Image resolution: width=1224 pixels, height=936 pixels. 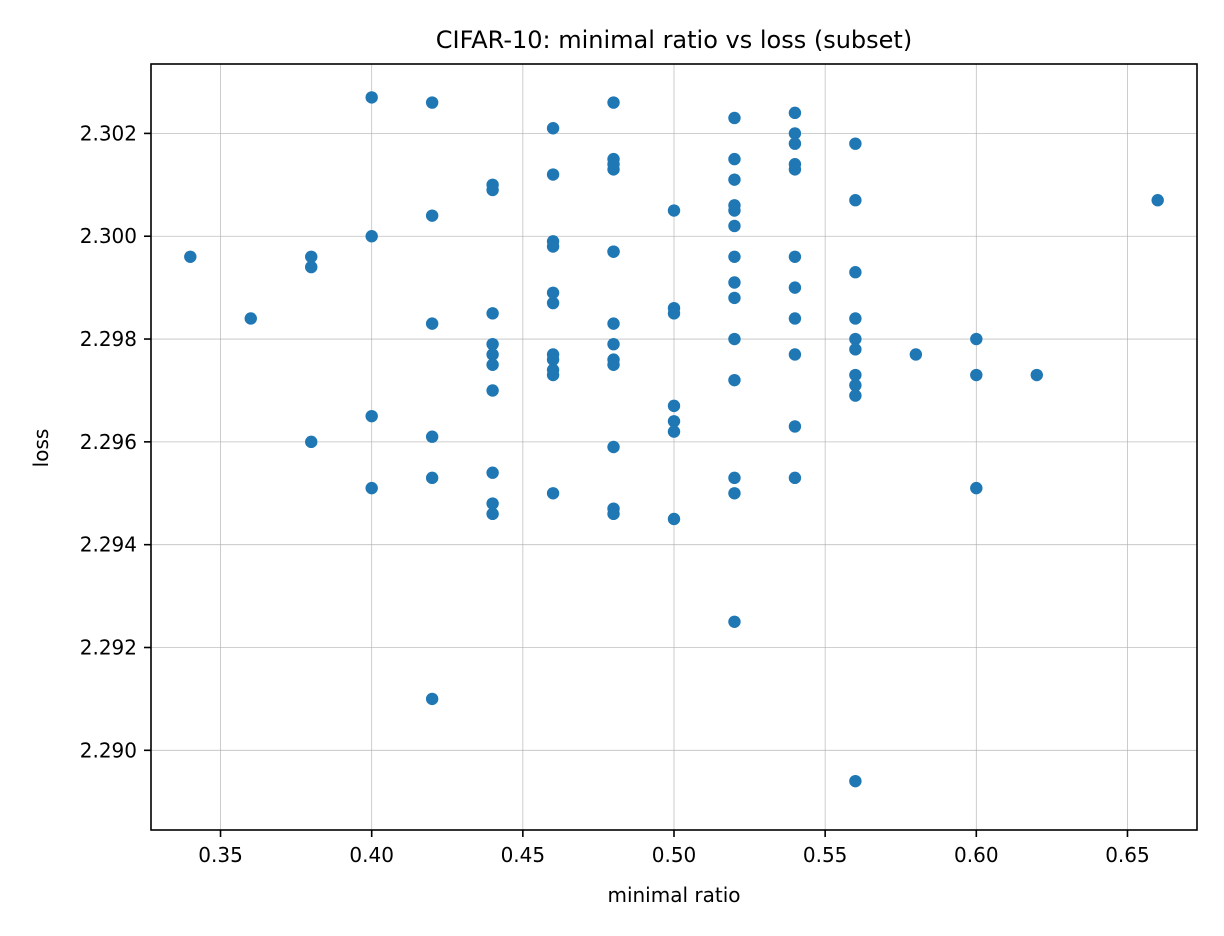 I want to click on x-tick-label: 0.60, so click(x=976, y=855).